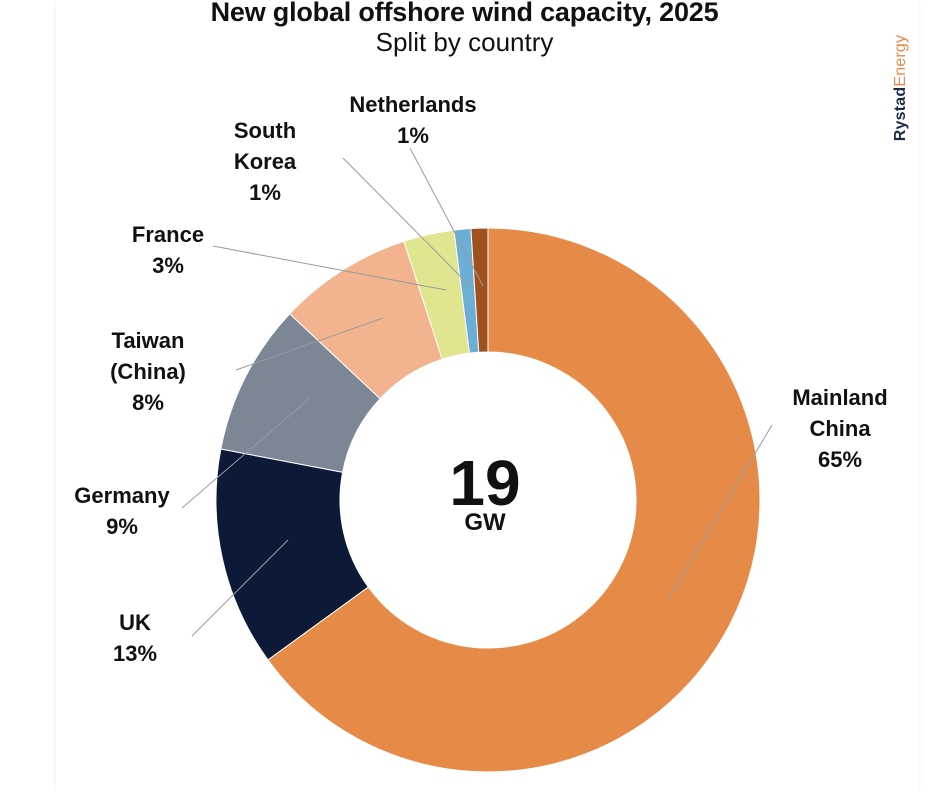 The width and height of the screenshot is (929, 792). I want to click on value-label-france: 3%, so click(168, 265).